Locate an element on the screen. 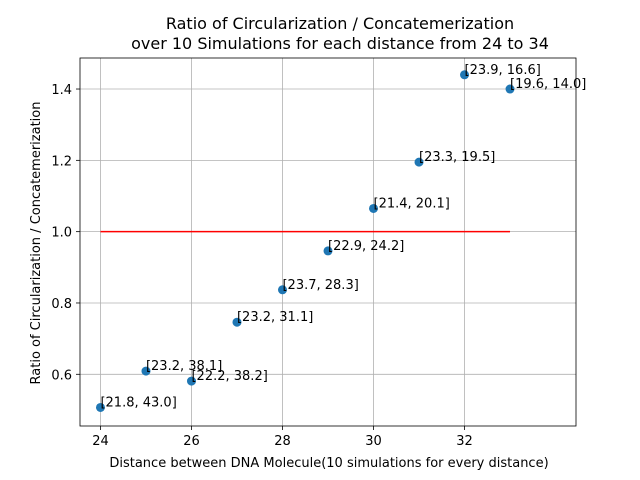 Image resolution: width=640 pixels, height=480 pixels. point-annotation: [23.9, 16.6] is located at coordinates (503, 70).